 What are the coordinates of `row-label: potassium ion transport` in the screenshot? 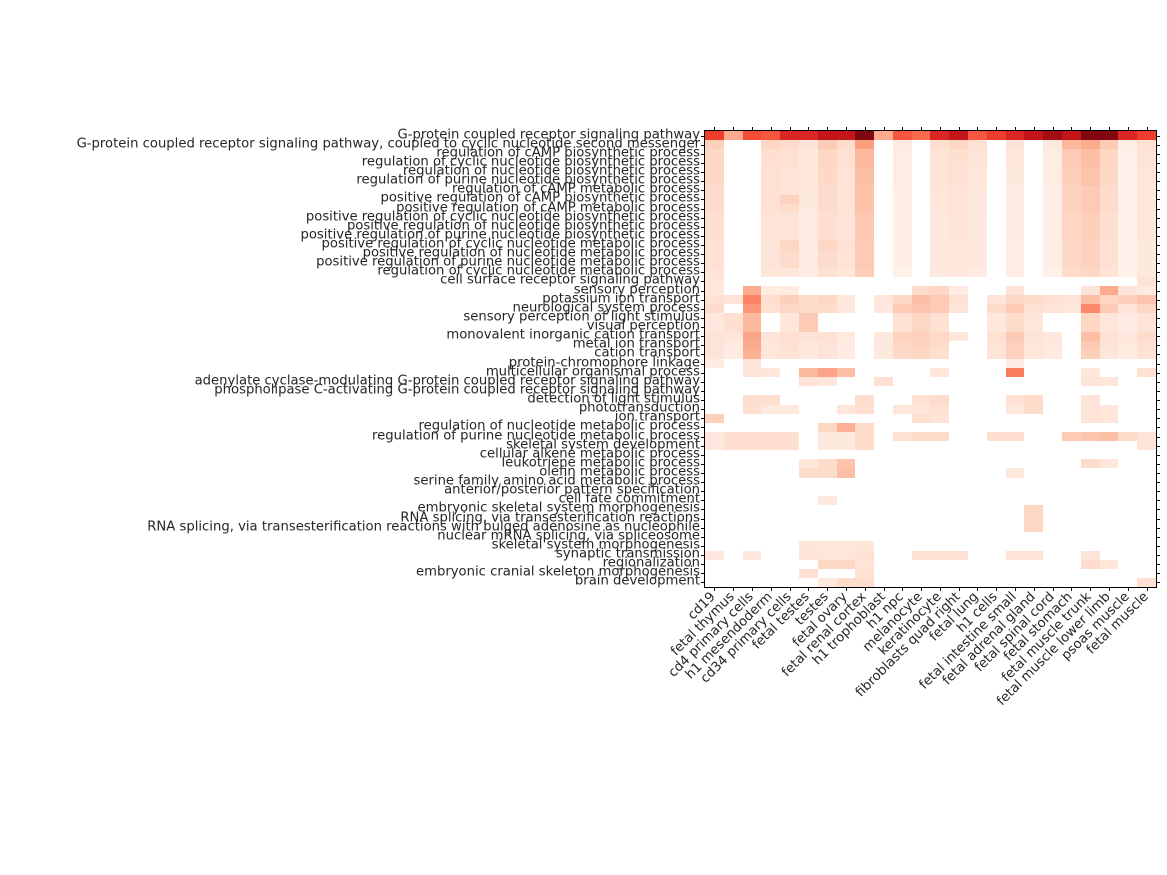 It's located at (621, 299).